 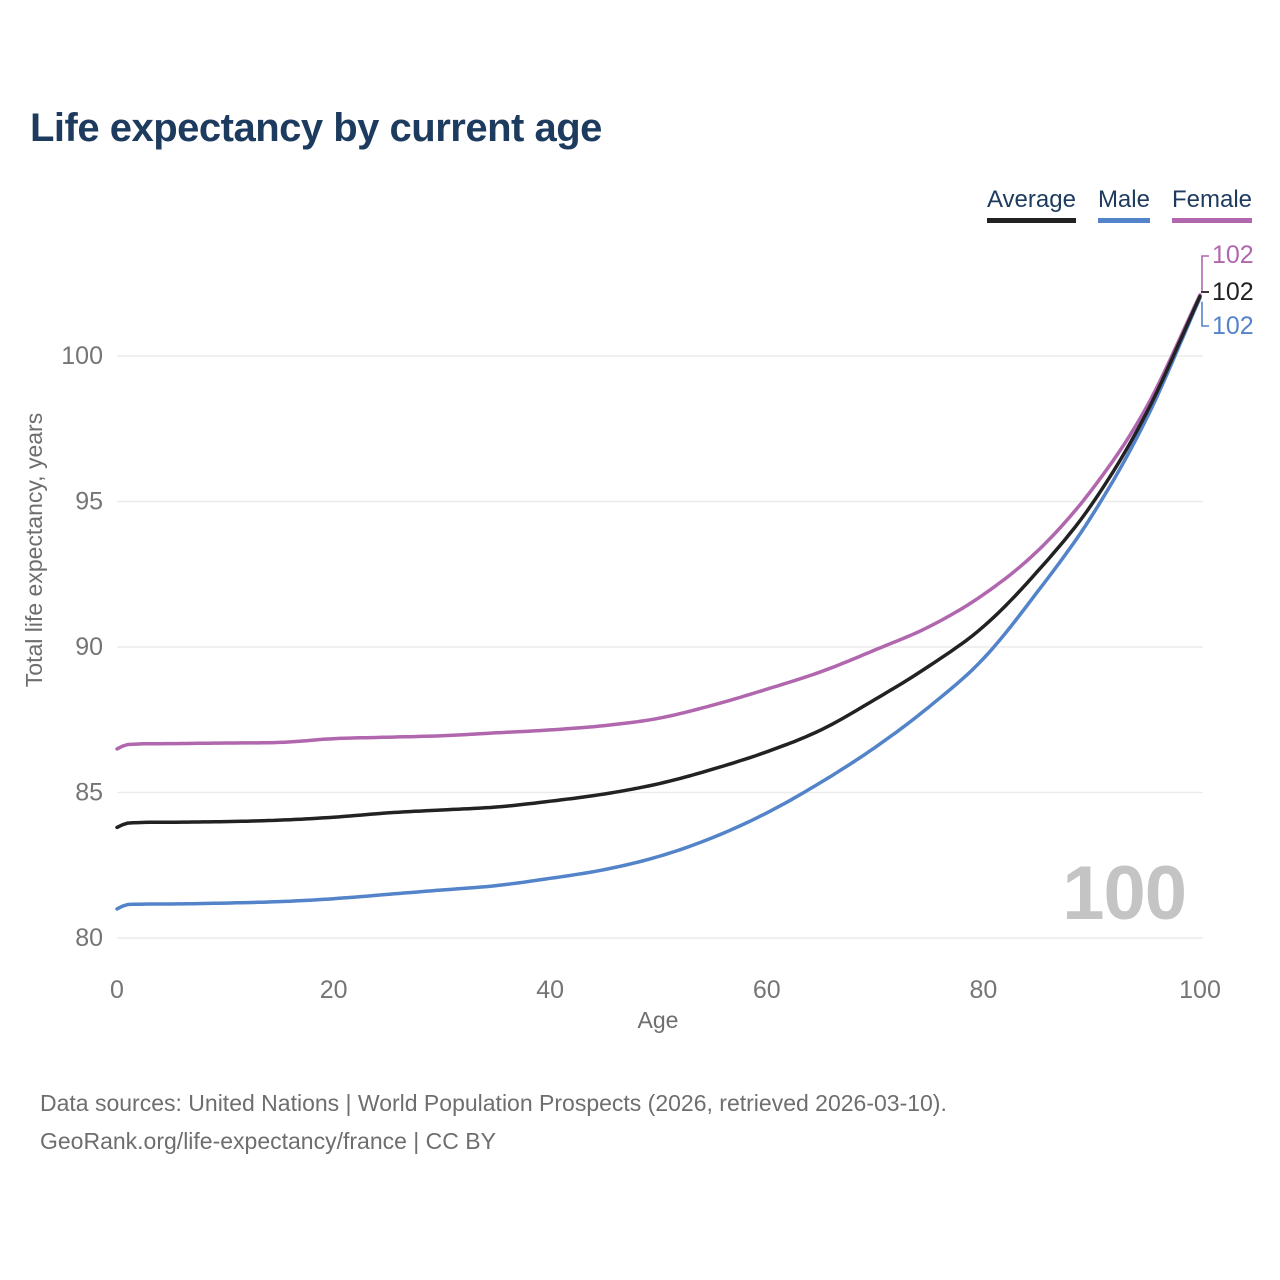 What do you see at coordinates (665, 990) in the screenshot?
I see `x-axis-tick-labels: 0 20 40 60 80 100` at bounding box center [665, 990].